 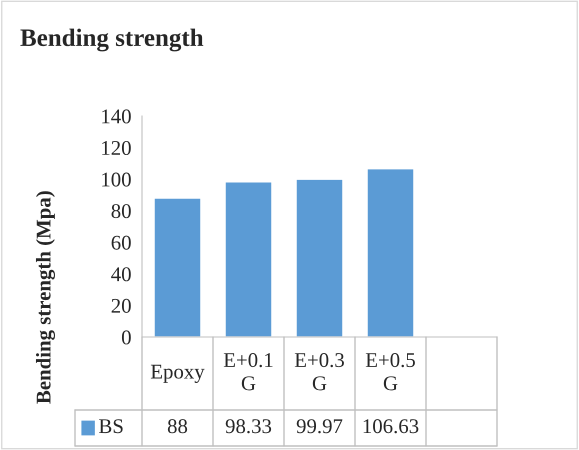 What do you see at coordinates (116, 148) in the screenshot?
I see `y-tick-label: 120` at bounding box center [116, 148].